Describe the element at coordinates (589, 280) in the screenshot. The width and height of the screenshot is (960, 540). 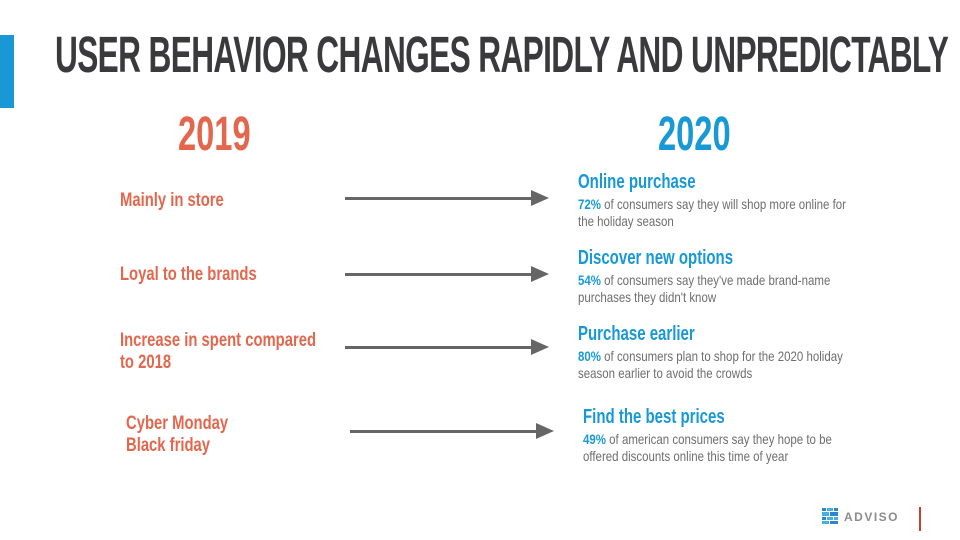
I see `stat-value: 54%` at that location.